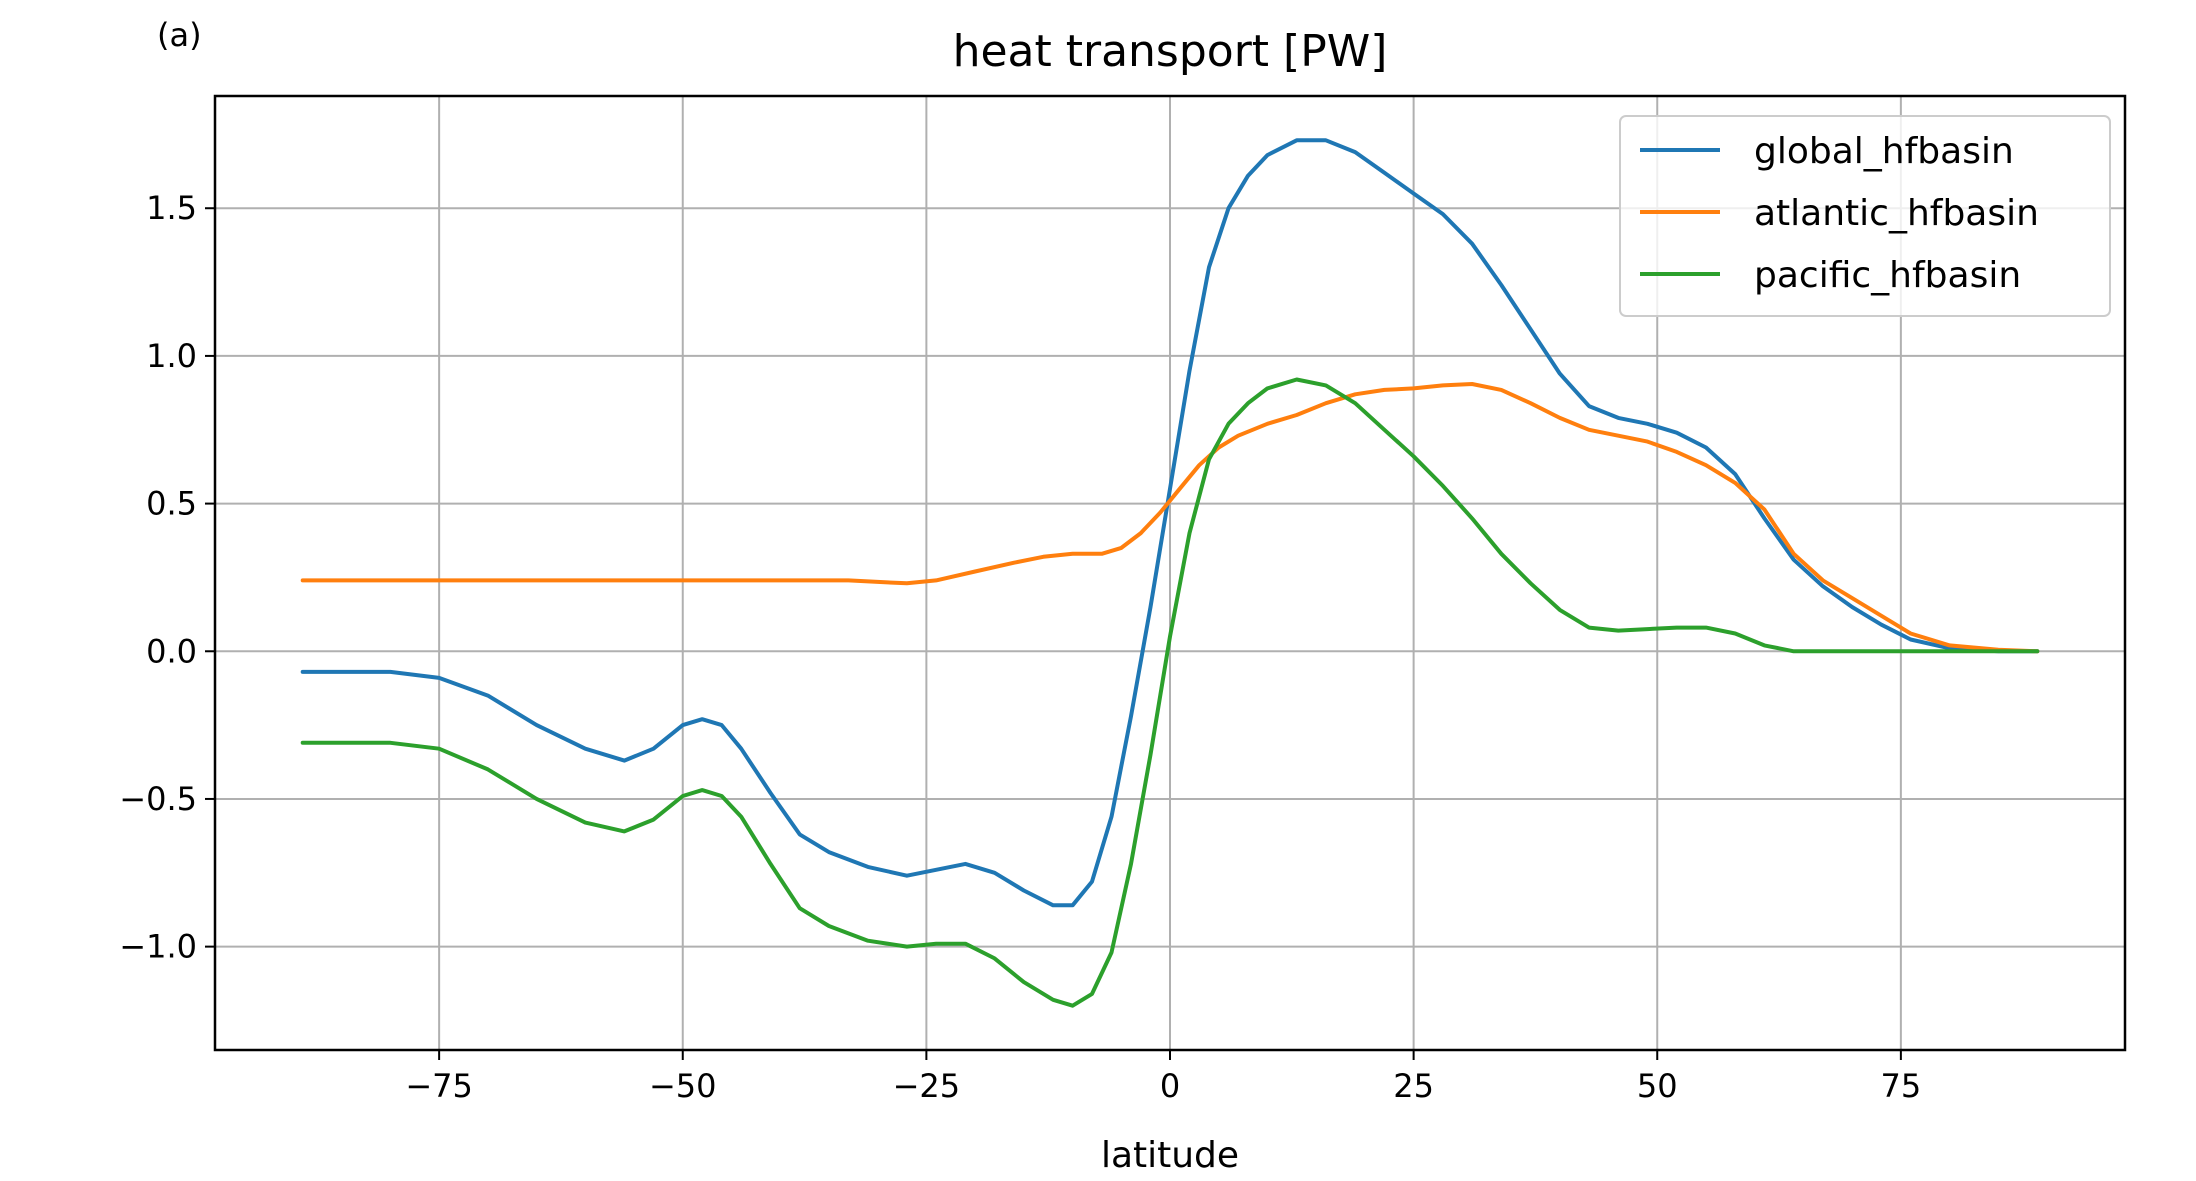 This screenshot has width=2196, height=1181. Describe the element at coordinates (1413, 1086) in the screenshot. I see `x-tick-label: 25` at that location.